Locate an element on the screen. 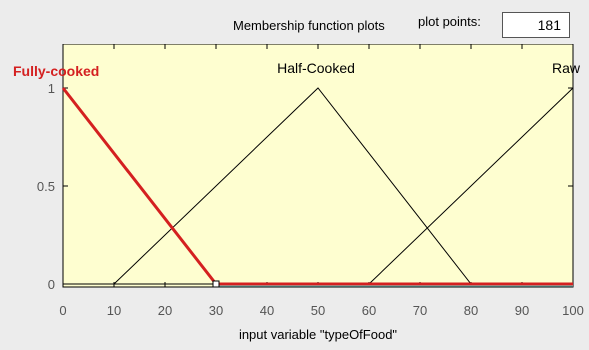 The height and width of the screenshot is (350, 589). x-tick-label: 90 is located at coordinates (522, 310).